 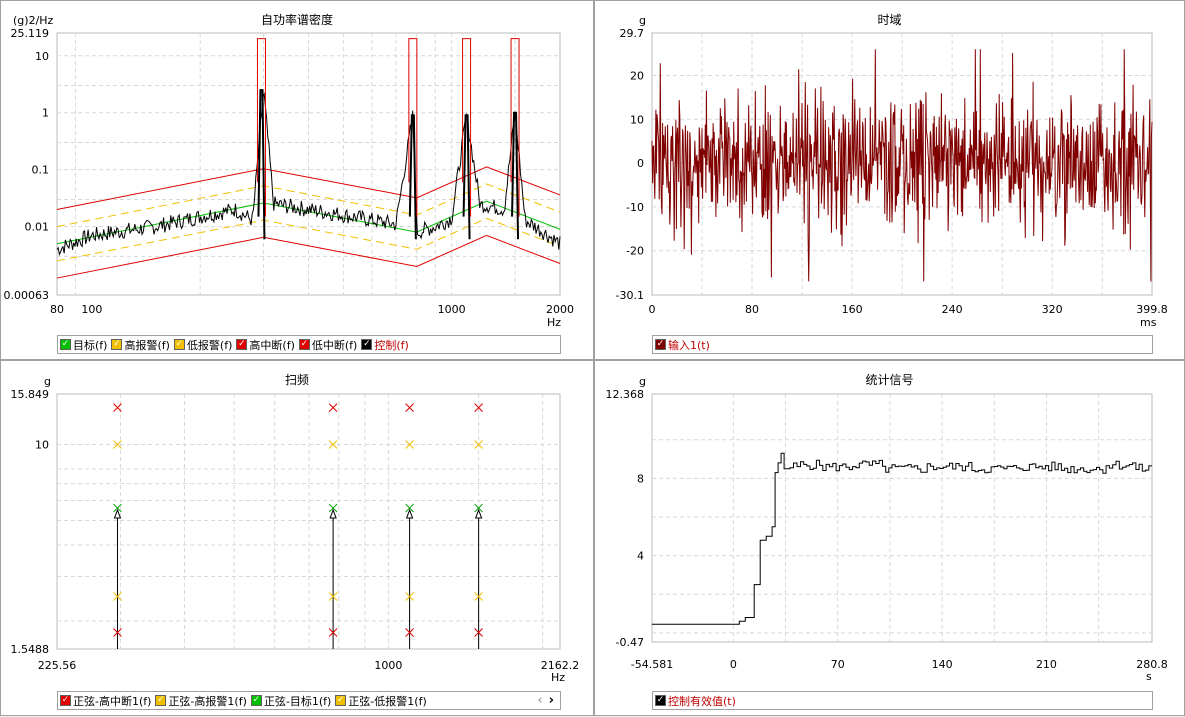 What do you see at coordinates (290, 701) in the screenshot?
I see `sweep-legend-item: ✓ 正弦-目标1(f)` at bounding box center [290, 701].